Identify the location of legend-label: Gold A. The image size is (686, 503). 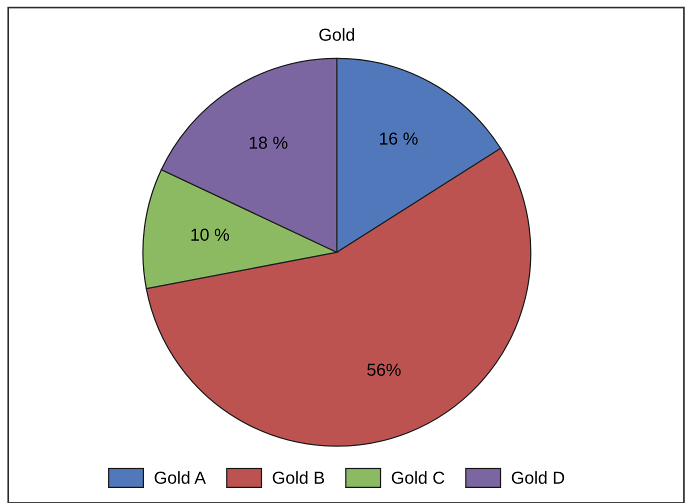
(180, 477).